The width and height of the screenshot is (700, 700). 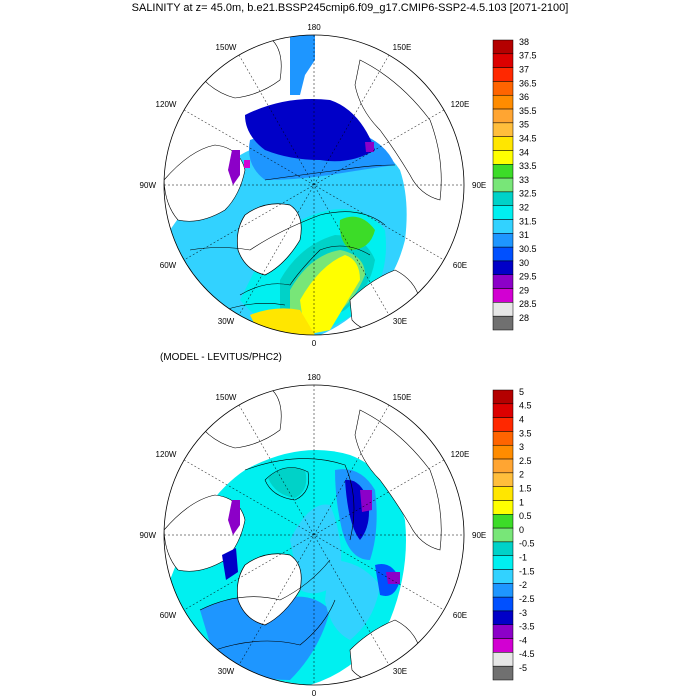 What do you see at coordinates (460, 615) in the screenshot?
I see `lon-label-60e: 60E` at bounding box center [460, 615].